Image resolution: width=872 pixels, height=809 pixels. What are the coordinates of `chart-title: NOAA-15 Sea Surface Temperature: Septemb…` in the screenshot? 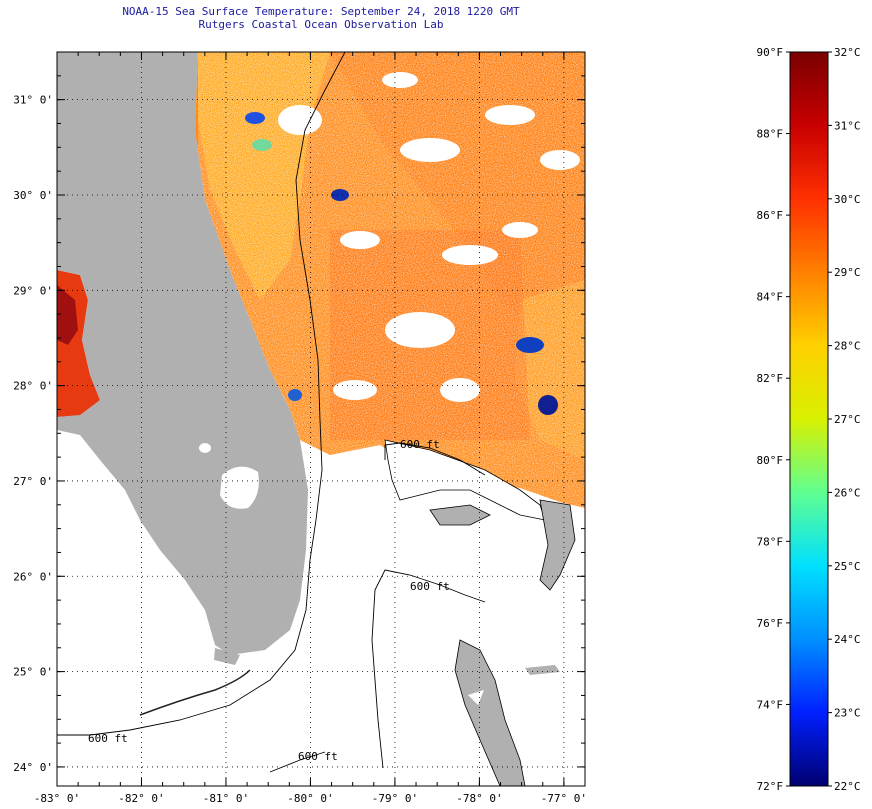 It's located at (321, 11).